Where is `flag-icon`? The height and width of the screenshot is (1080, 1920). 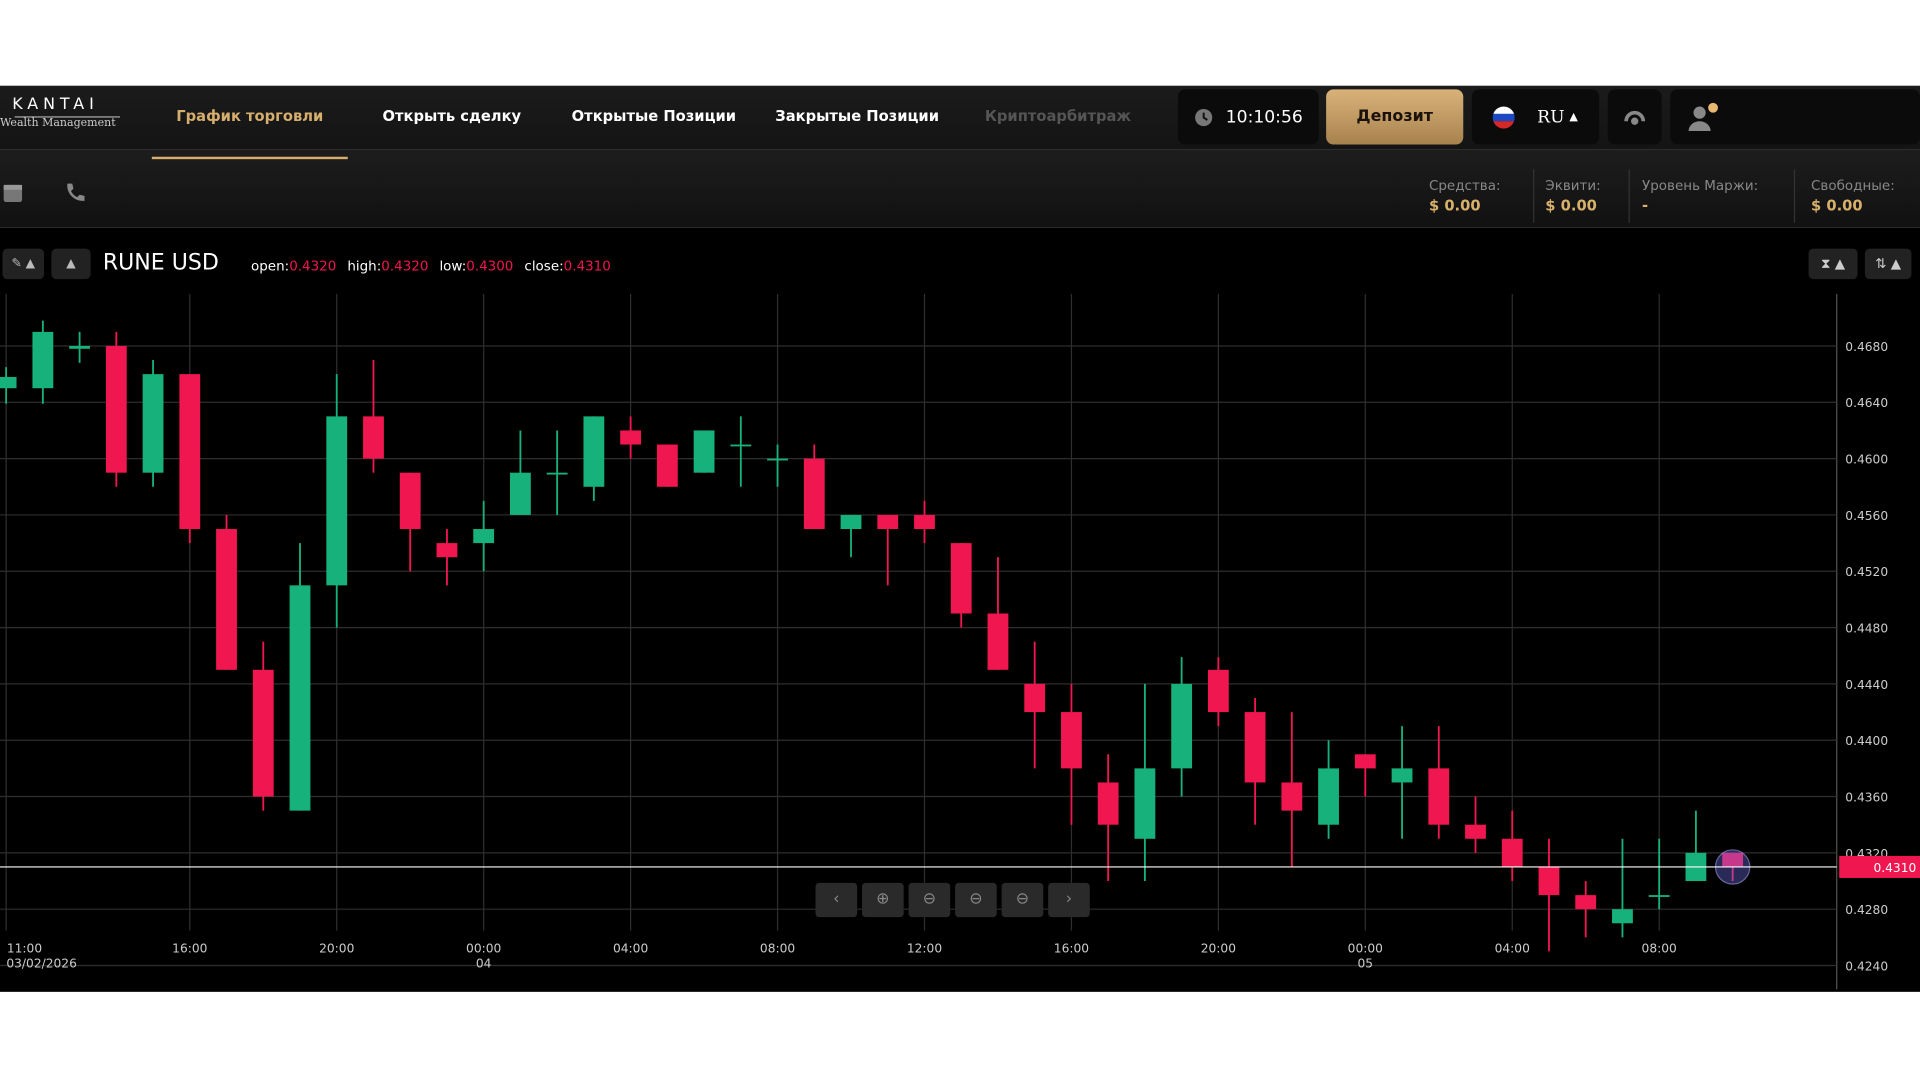 flag-icon is located at coordinates (1504, 116).